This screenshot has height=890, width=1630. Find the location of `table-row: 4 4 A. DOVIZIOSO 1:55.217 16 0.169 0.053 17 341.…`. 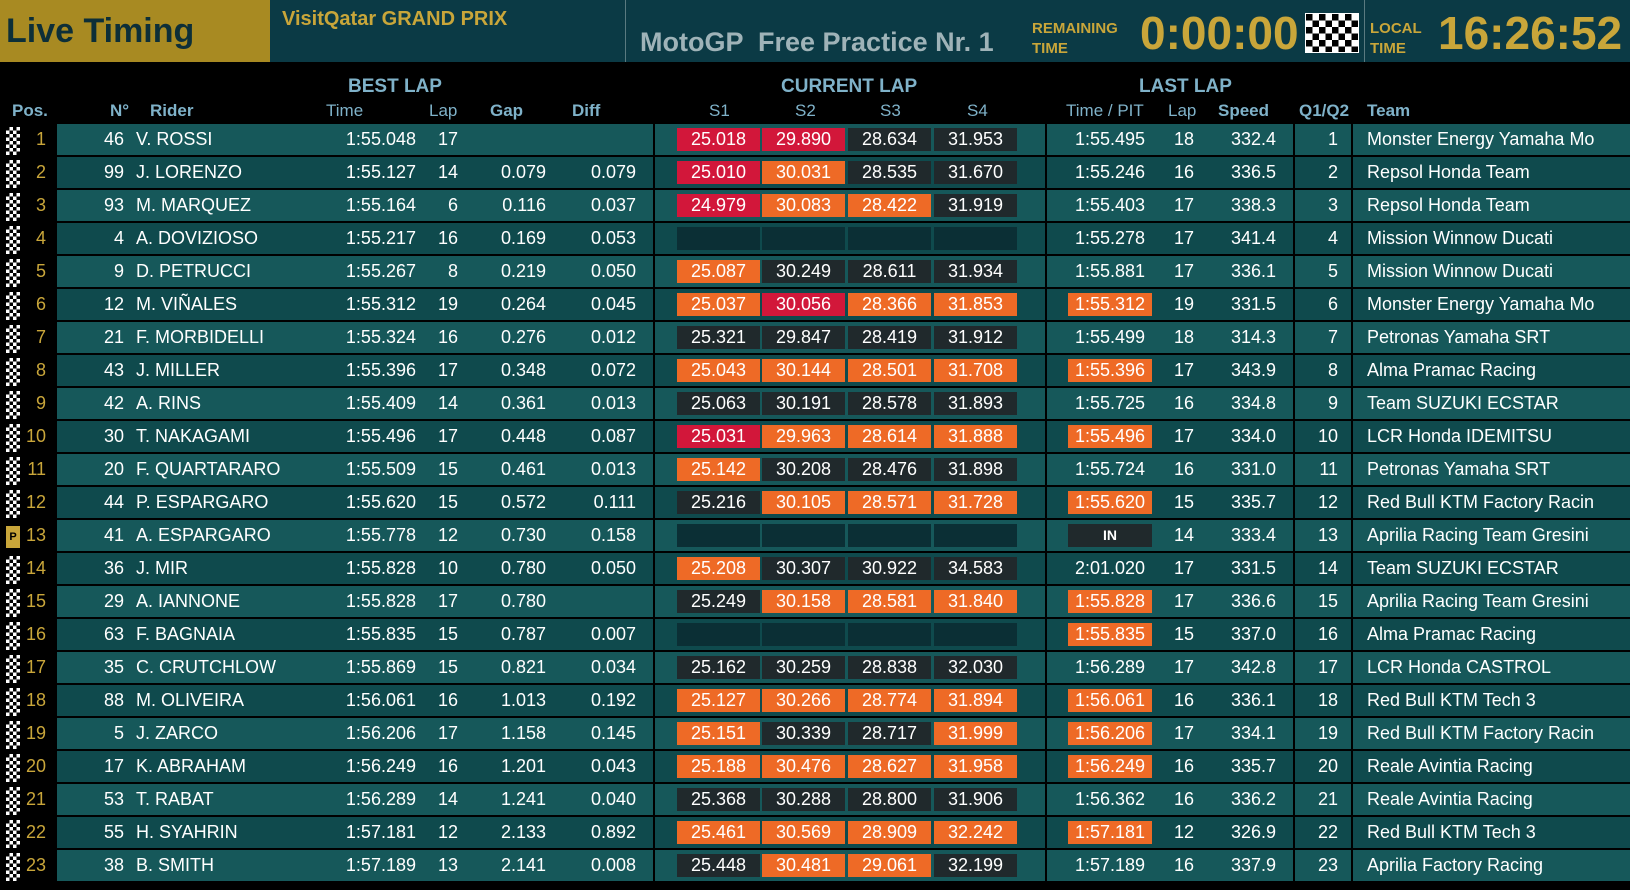

table-row: 4 4 A. DOVIZIOSO 1:55.217 16 0.169 0.053 17 341.… is located at coordinates (815, 239).